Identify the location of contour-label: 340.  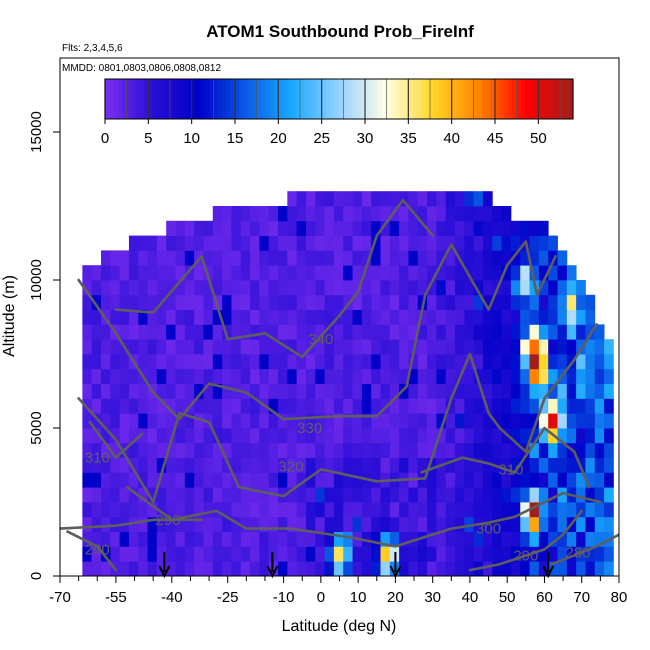
(320, 339).